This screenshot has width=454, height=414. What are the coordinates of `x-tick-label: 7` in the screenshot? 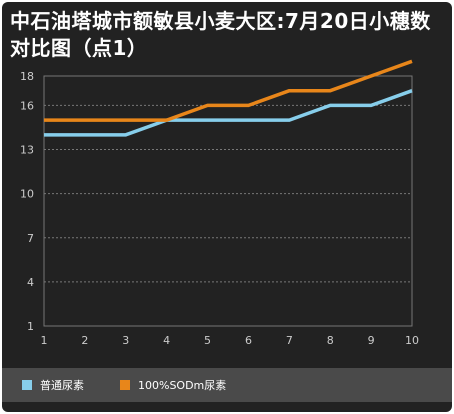 It's located at (289, 340).